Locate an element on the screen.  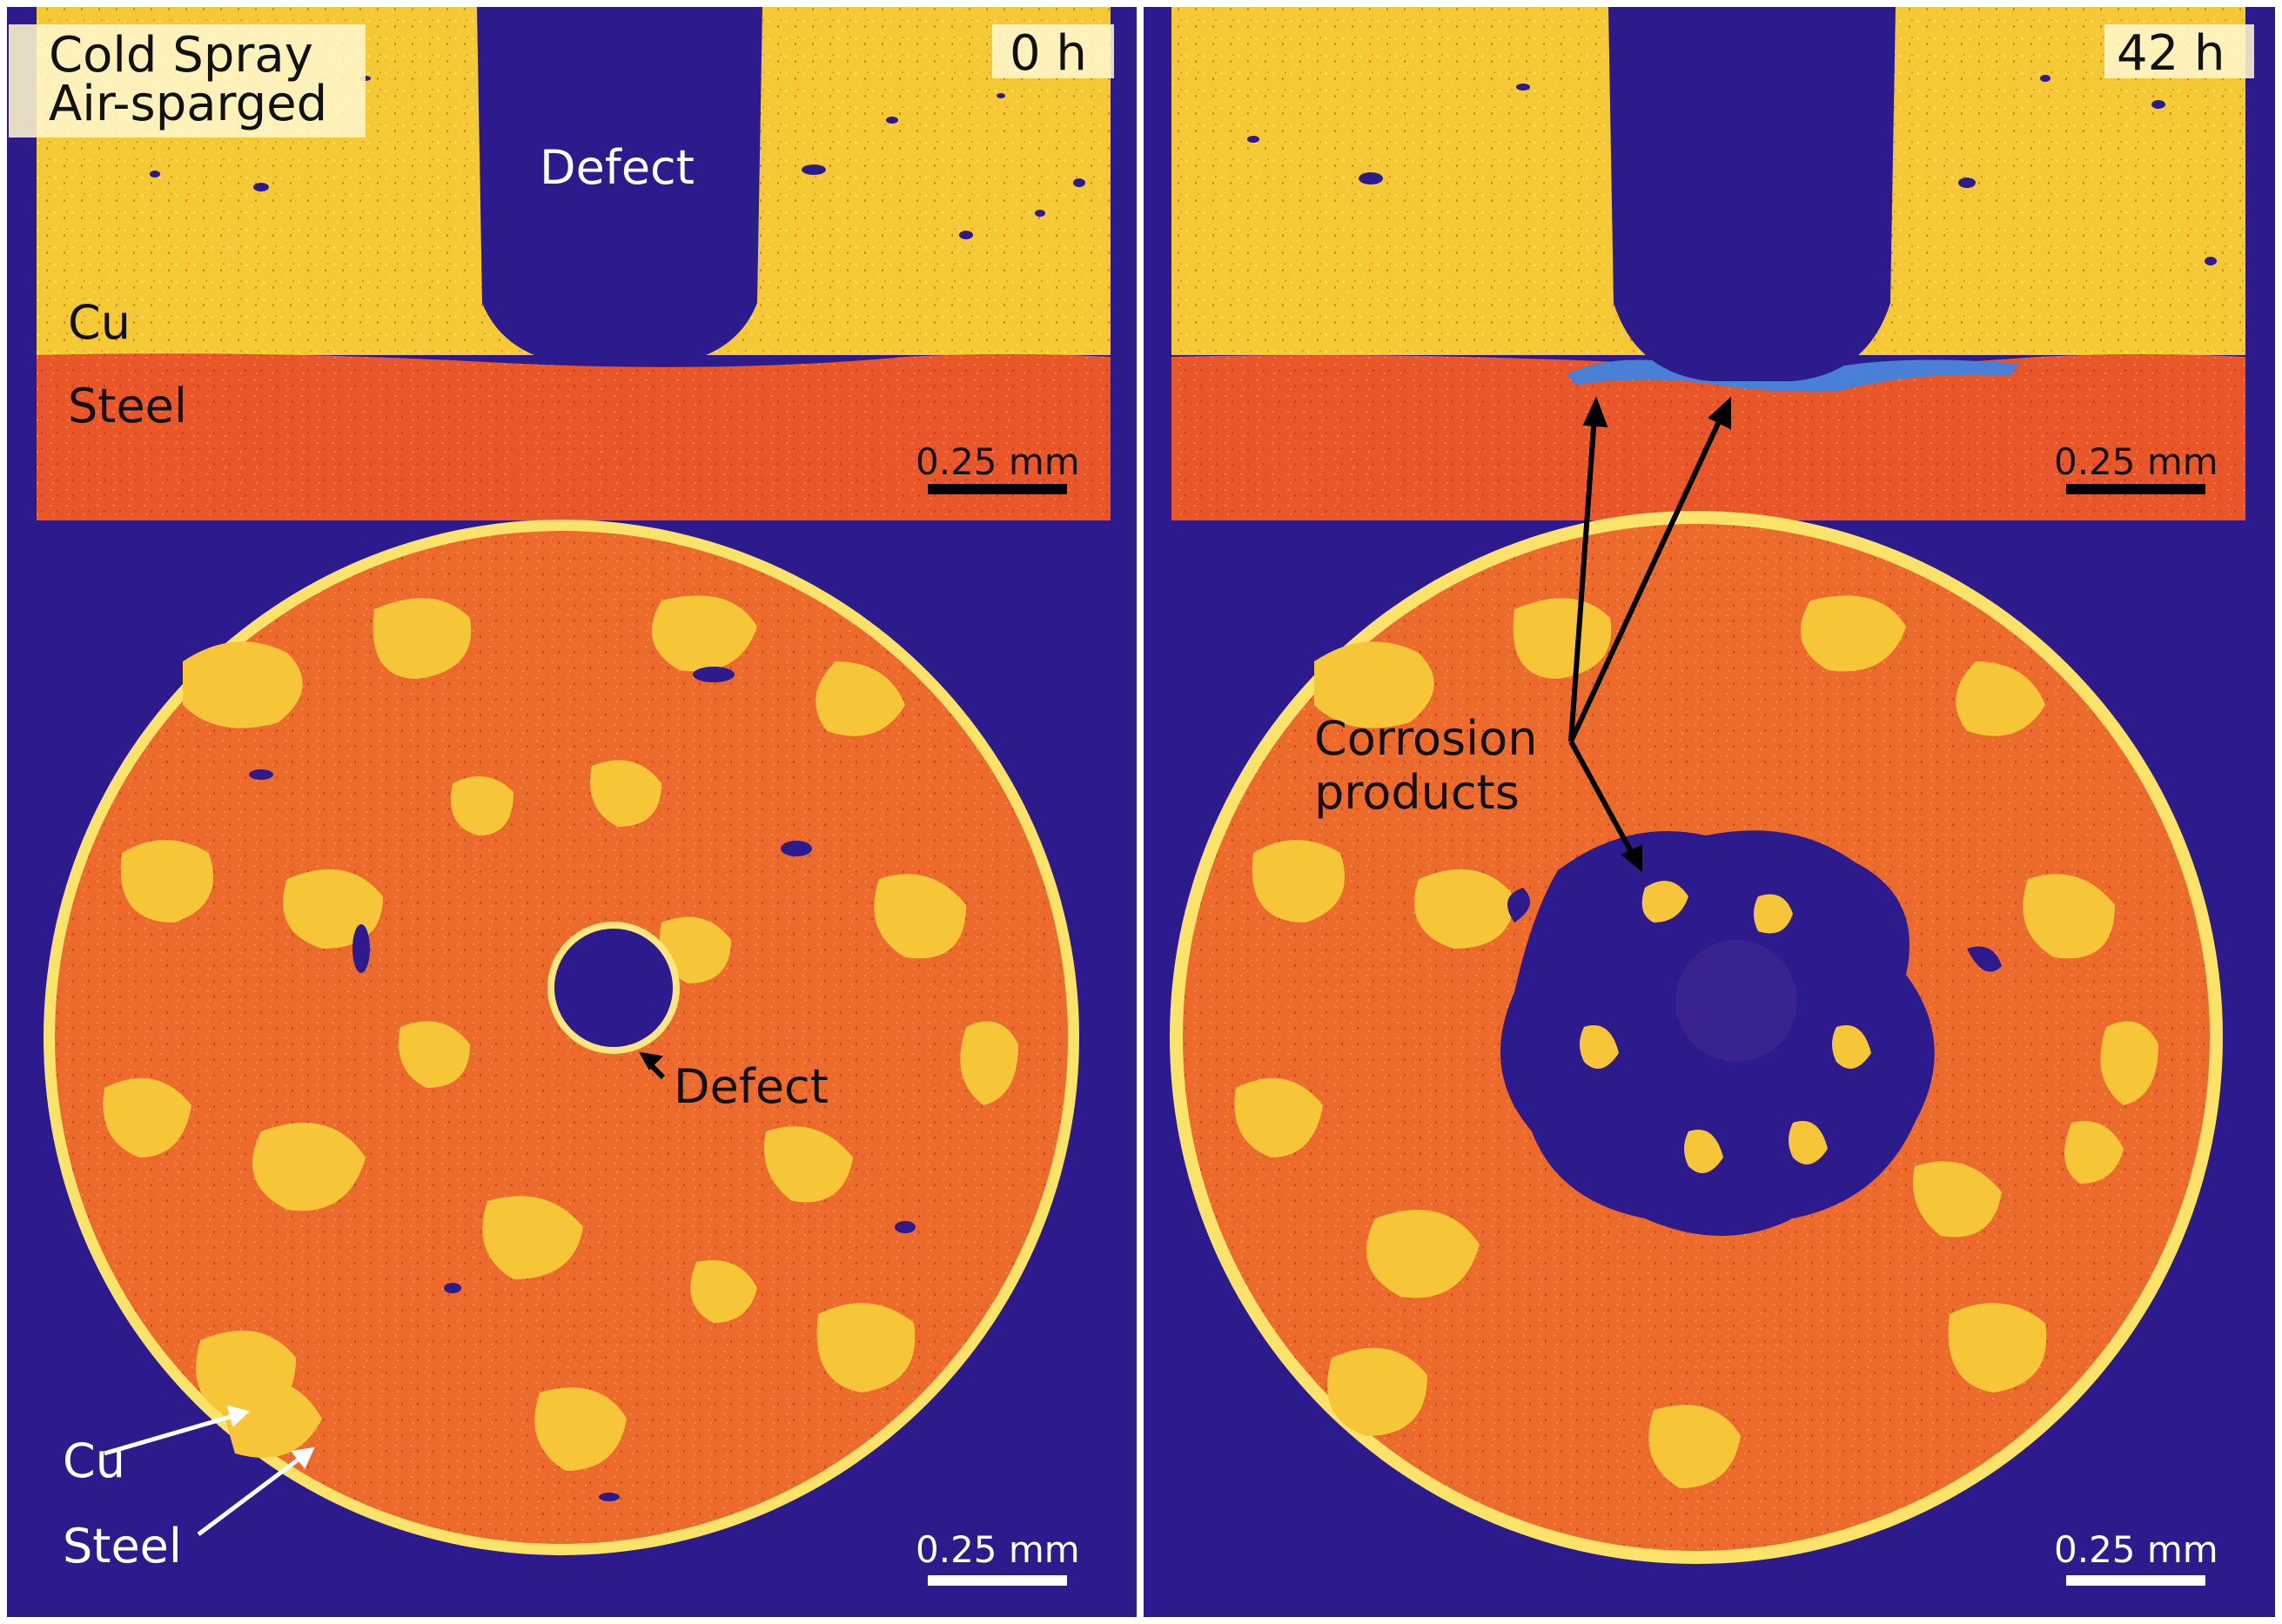
defect-hole-0h is located at coordinates (613, 988).